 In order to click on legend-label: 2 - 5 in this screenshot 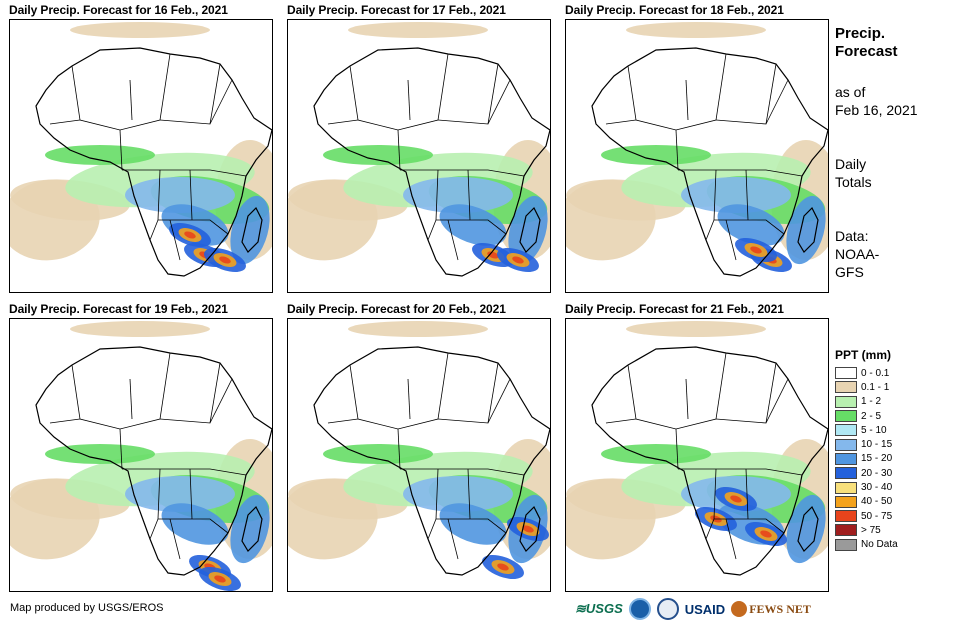, I will do `click(871, 416)`.